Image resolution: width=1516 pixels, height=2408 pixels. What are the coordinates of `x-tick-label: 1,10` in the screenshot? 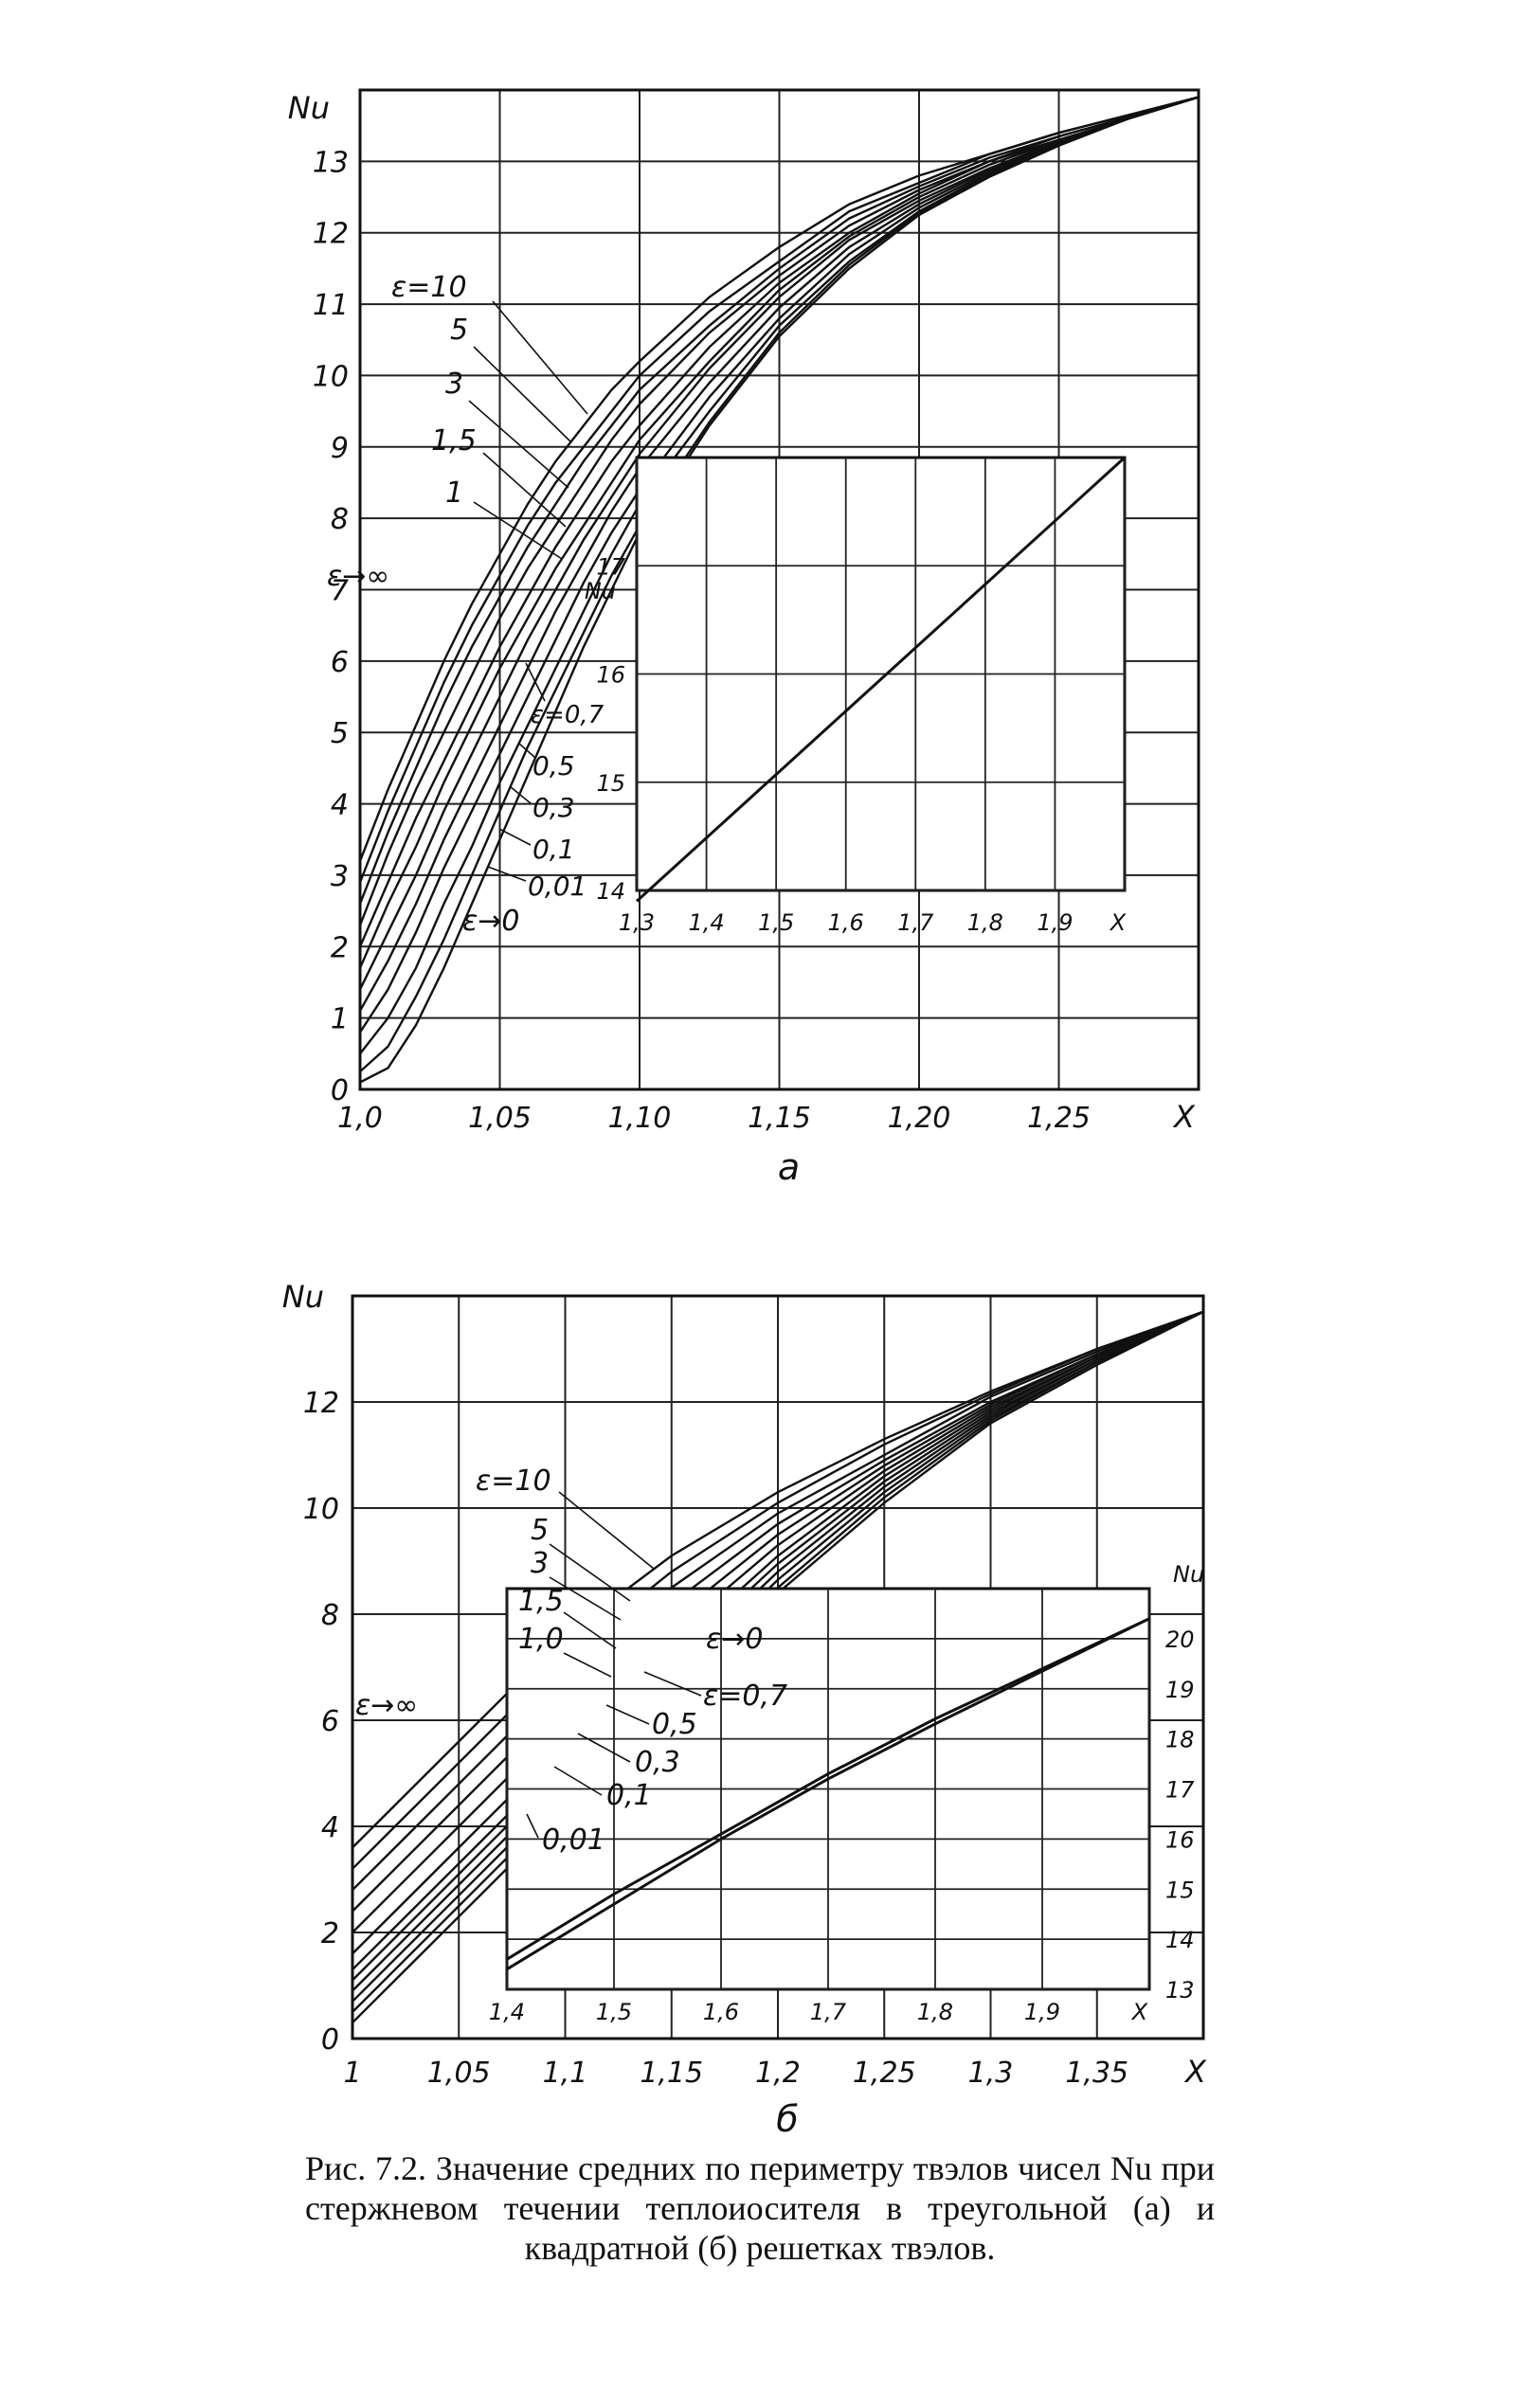 It's located at (640, 1118).